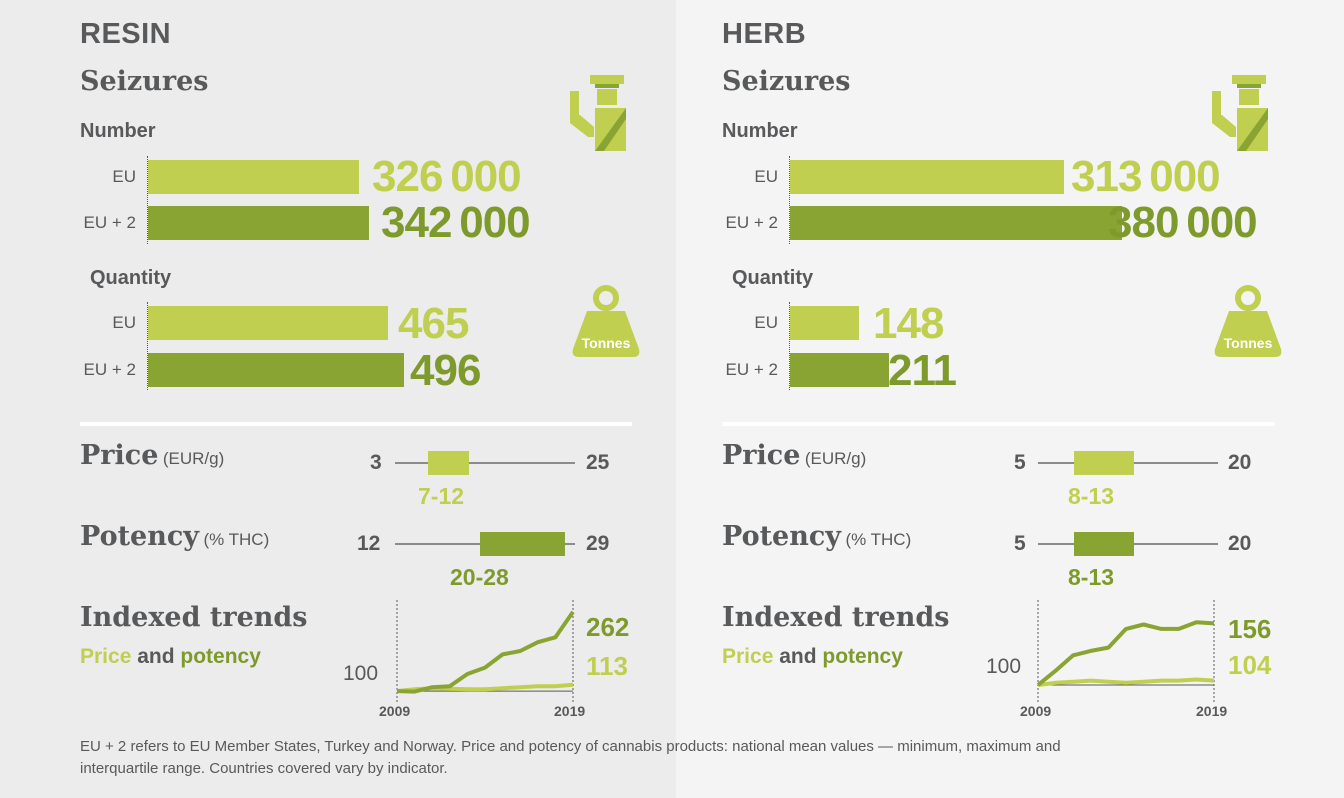  Describe the element at coordinates (1248, 343) in the screenshot. I see `herb-tonnes-label: Tonnes` at that location.